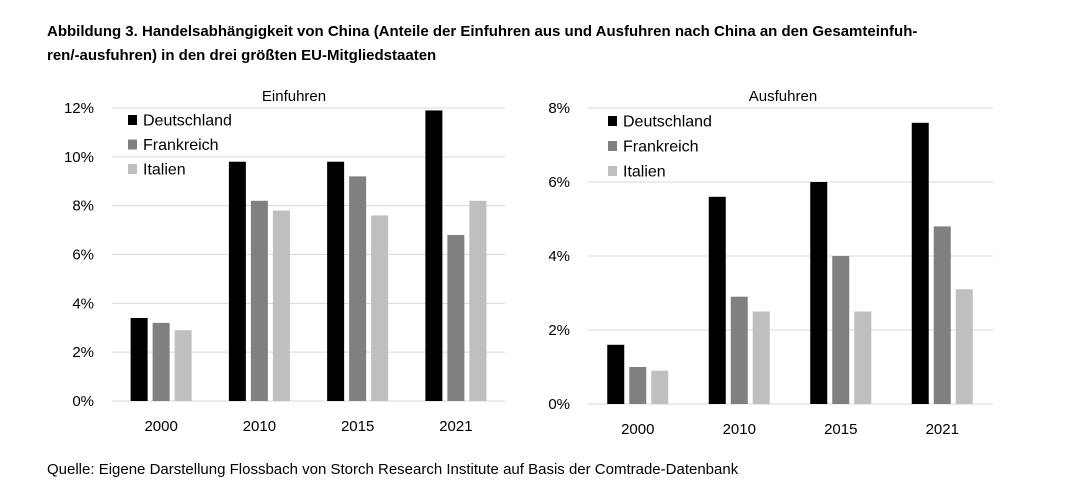 This screenshot has width=1069, height=493. I want to click on y-tick-label: 10%, so click(79, 157).